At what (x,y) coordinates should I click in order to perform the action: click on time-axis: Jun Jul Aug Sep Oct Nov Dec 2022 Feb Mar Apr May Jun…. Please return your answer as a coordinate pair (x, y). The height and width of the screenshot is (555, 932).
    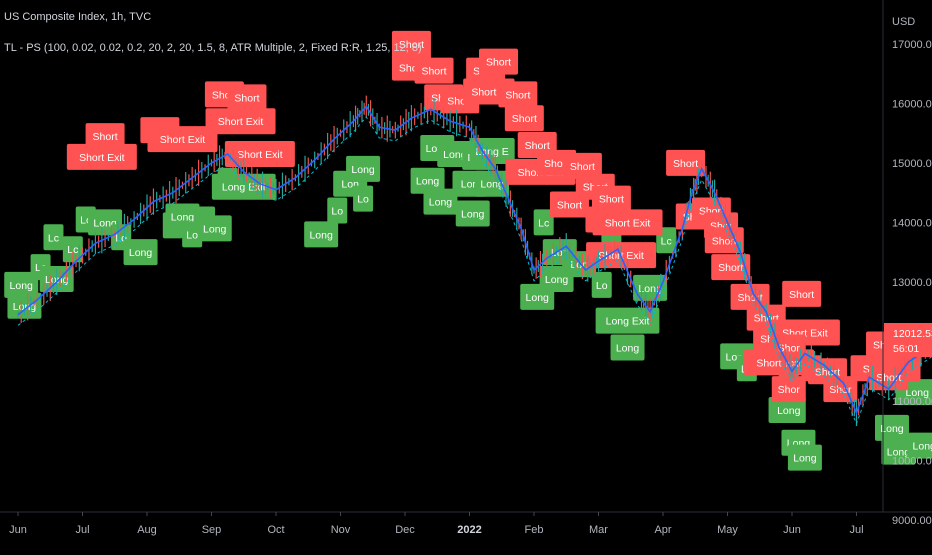
    Looking at the image, I should click on (436, 524).